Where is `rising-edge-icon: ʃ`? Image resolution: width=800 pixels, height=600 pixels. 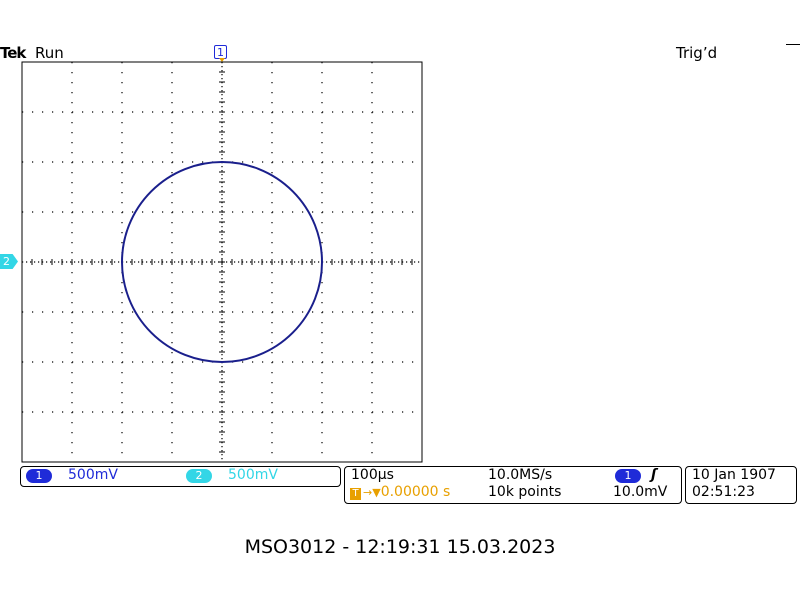
rising-edge-icon: ʃ is located at coordinates (654, 475).